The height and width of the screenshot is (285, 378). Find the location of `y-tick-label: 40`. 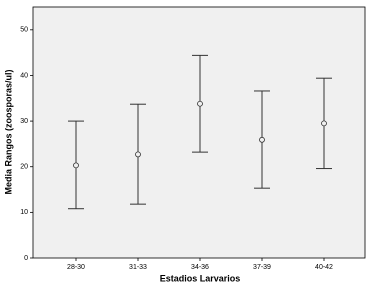

y-tick-label: 40 is located at coordinates (24, 75).